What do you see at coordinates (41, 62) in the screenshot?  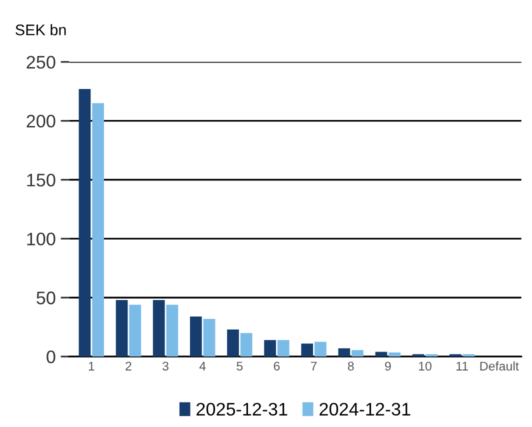 I see `y-tick-label: 250` at bounding box center [41, 62].